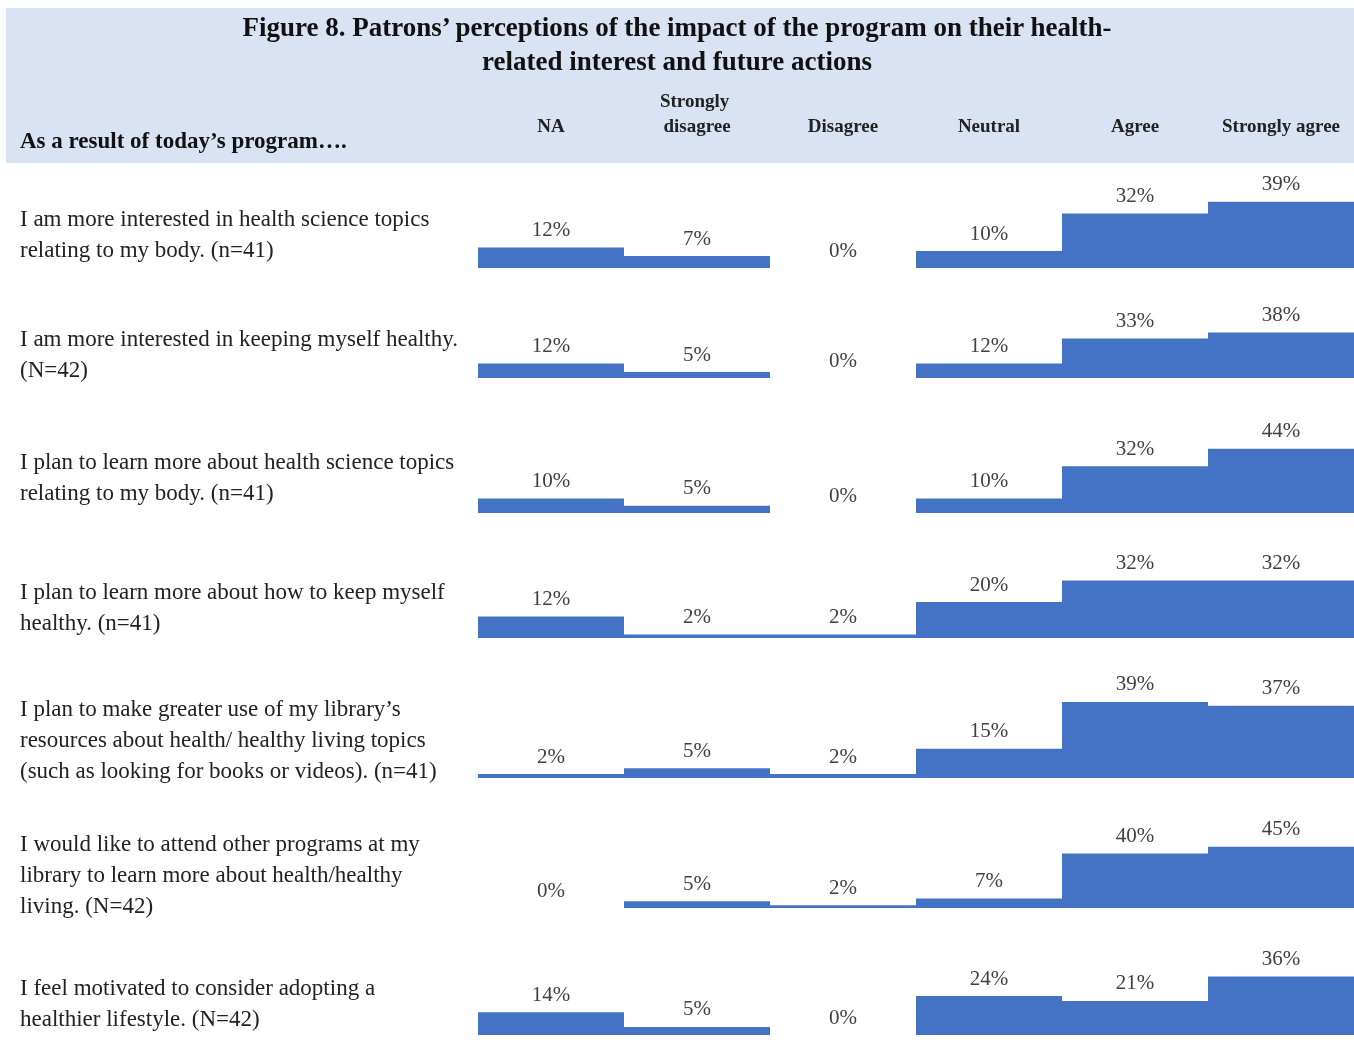 The image size is (1354, 1057). Describe the element at coordinates (225, 234) in the screenshot. I see `y-axis-title: I am more interested in health science topics relating to my body. (n=41)` at that location.